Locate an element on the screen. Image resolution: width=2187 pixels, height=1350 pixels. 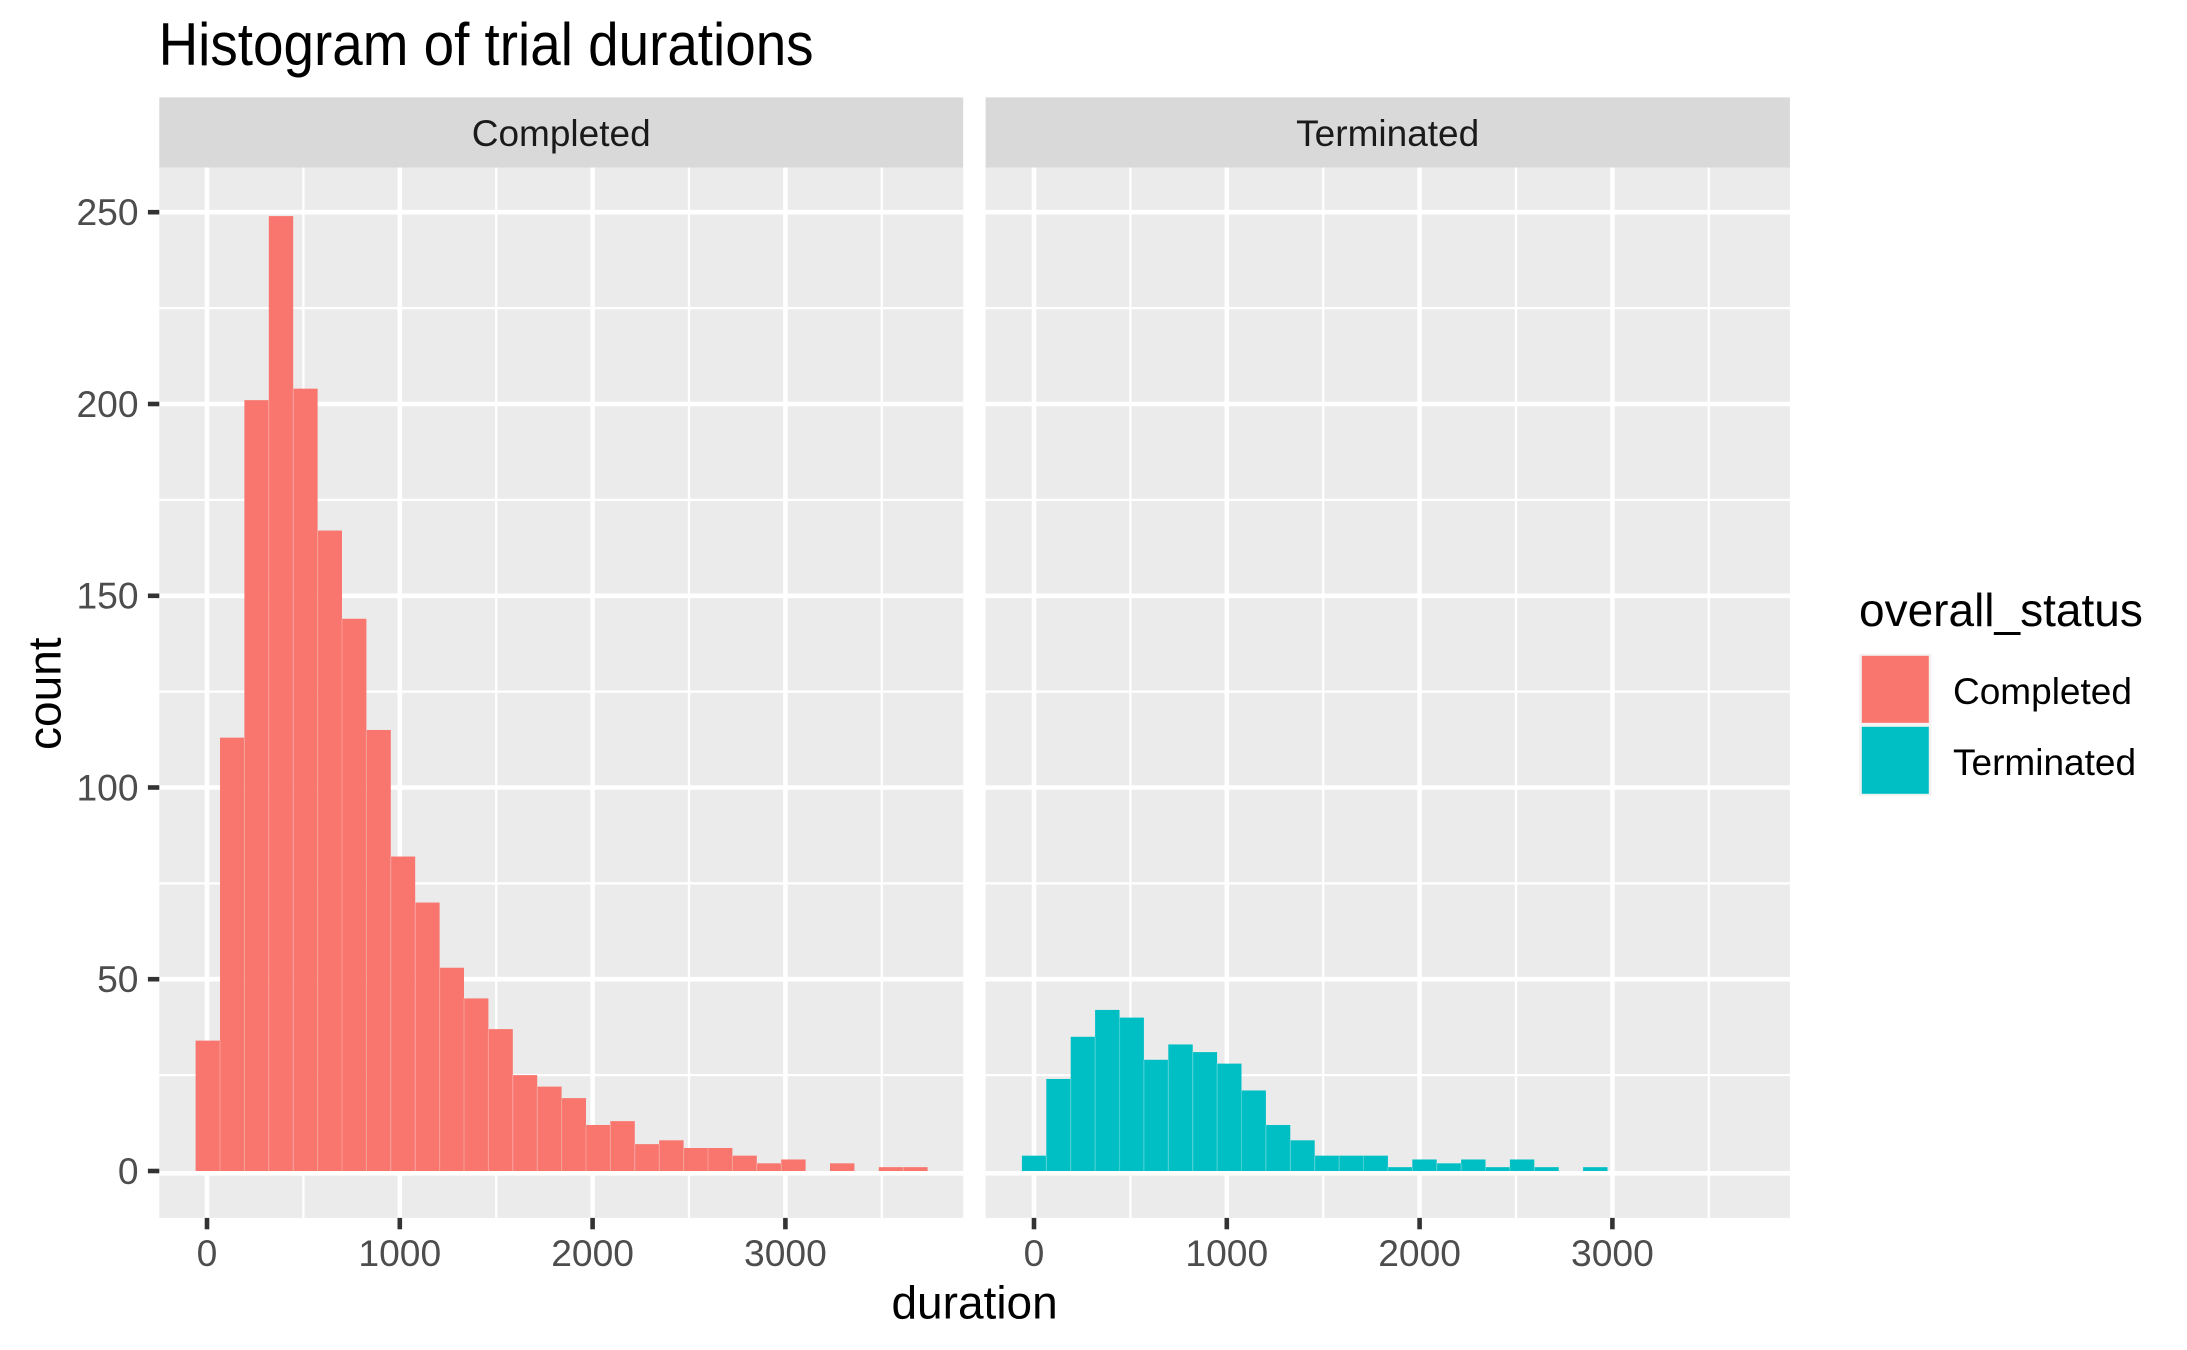
svg-text: 200 is located at coordinates (107, 404).